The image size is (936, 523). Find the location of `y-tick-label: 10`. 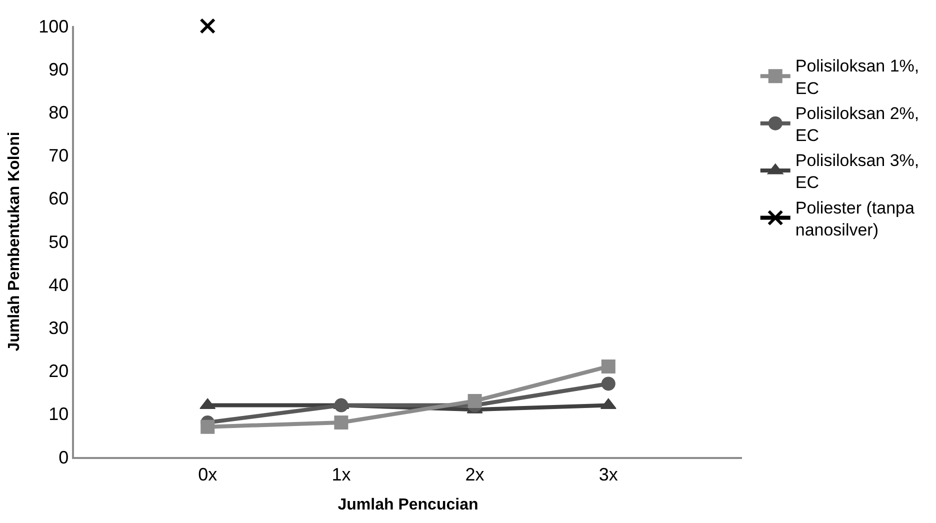

y-tick-label: 10 is located at coordinates (58, 414).